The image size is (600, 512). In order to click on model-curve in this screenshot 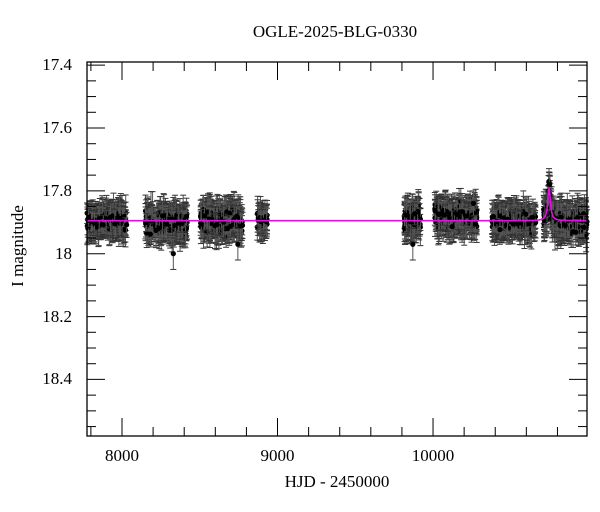, I will do `click(337, 204)`.